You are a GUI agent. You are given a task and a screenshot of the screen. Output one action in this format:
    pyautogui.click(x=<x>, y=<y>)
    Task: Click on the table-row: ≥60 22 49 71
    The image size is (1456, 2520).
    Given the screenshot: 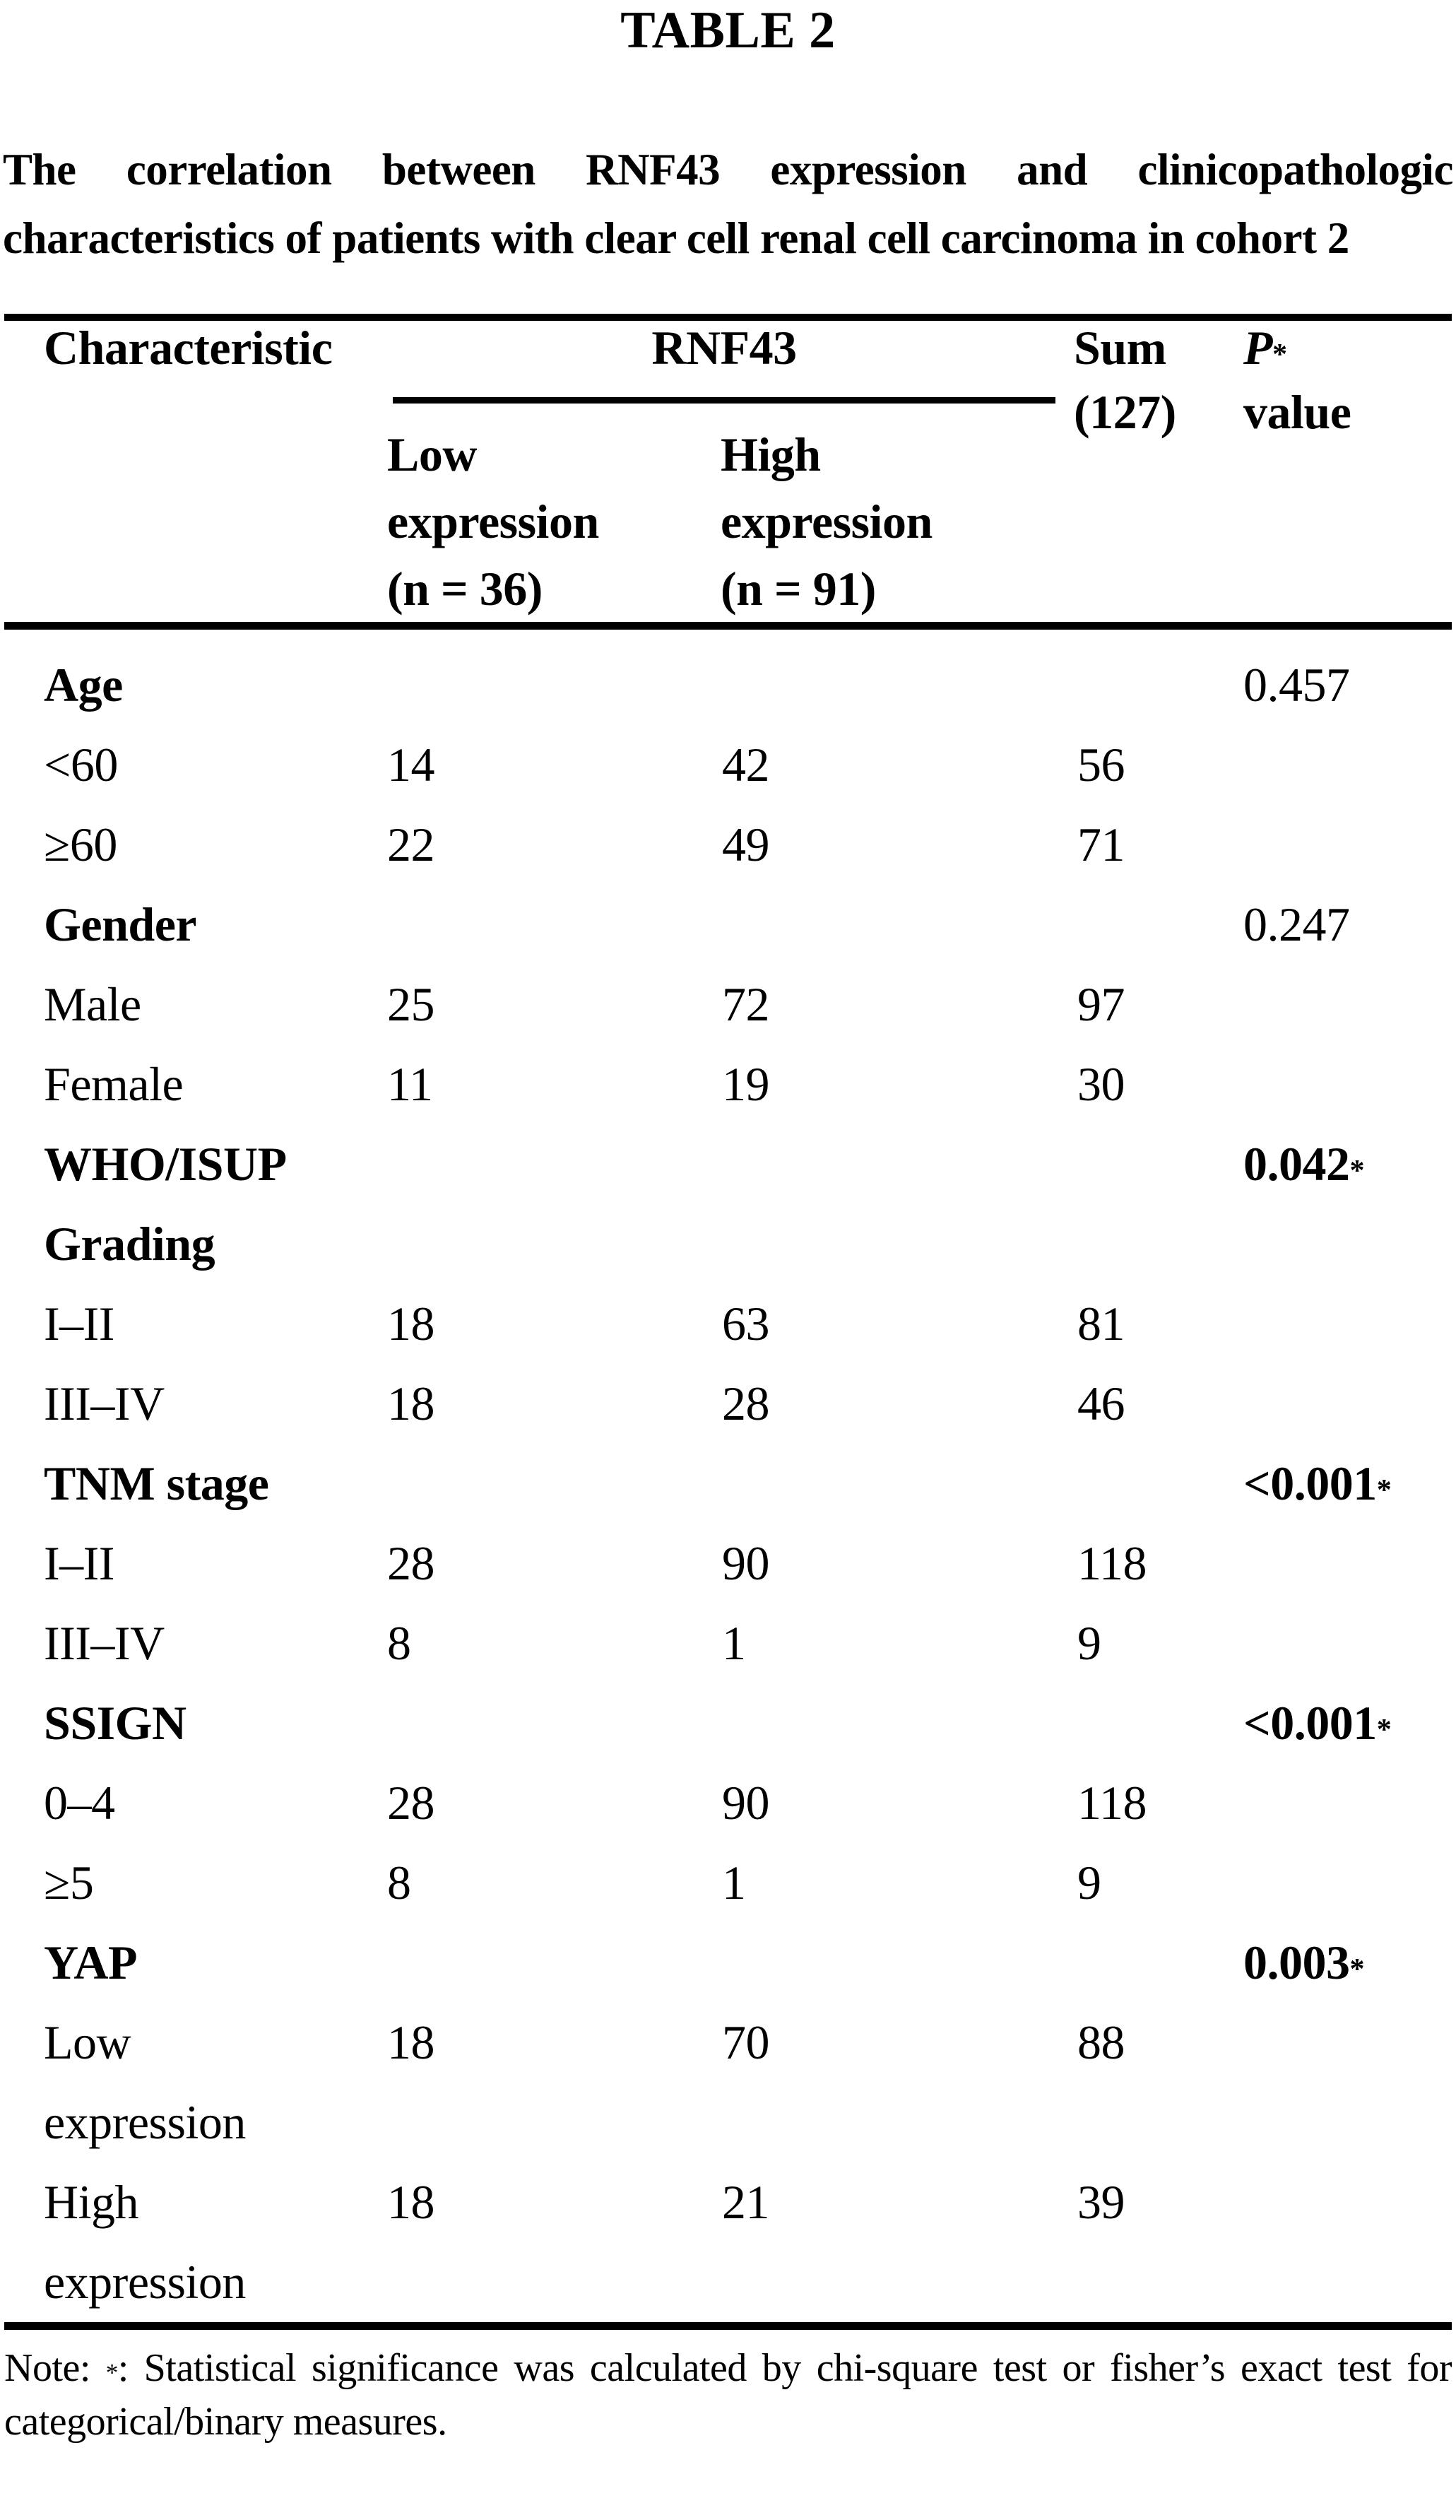 What is the action you would take?
    pyautogui.click(x=728, y=845)
    